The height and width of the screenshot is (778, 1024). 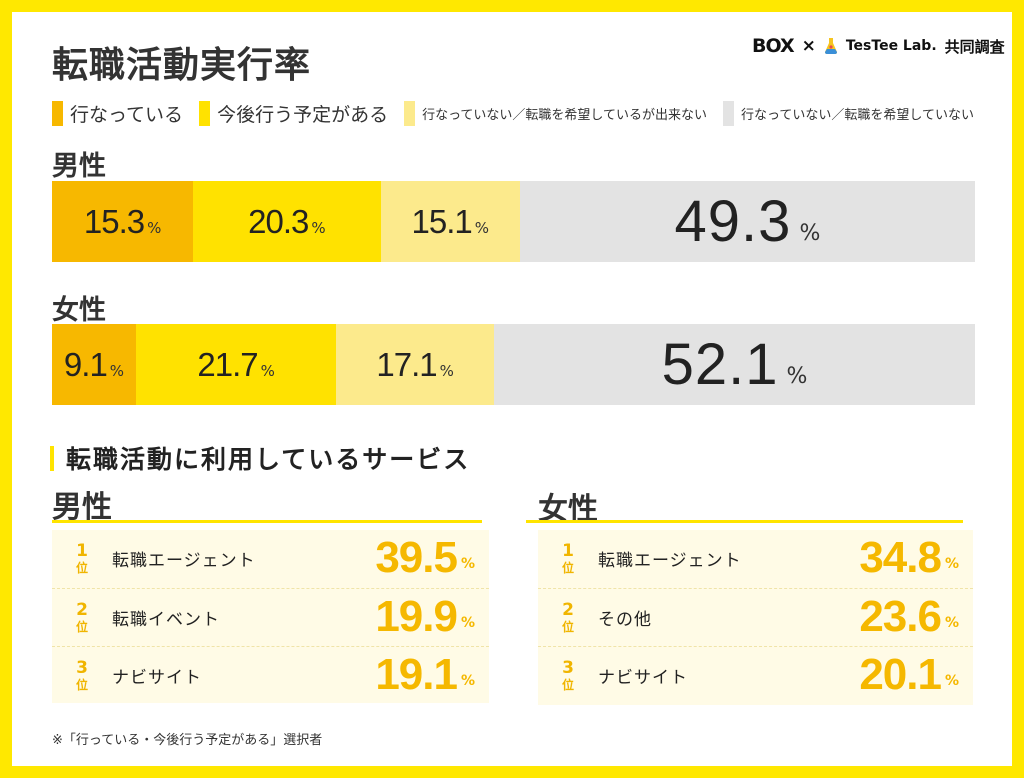 What do you see at coordinates (416, 616) in the screenshot?
I see `service-value: 19.9` at bounding box center [416, 616].